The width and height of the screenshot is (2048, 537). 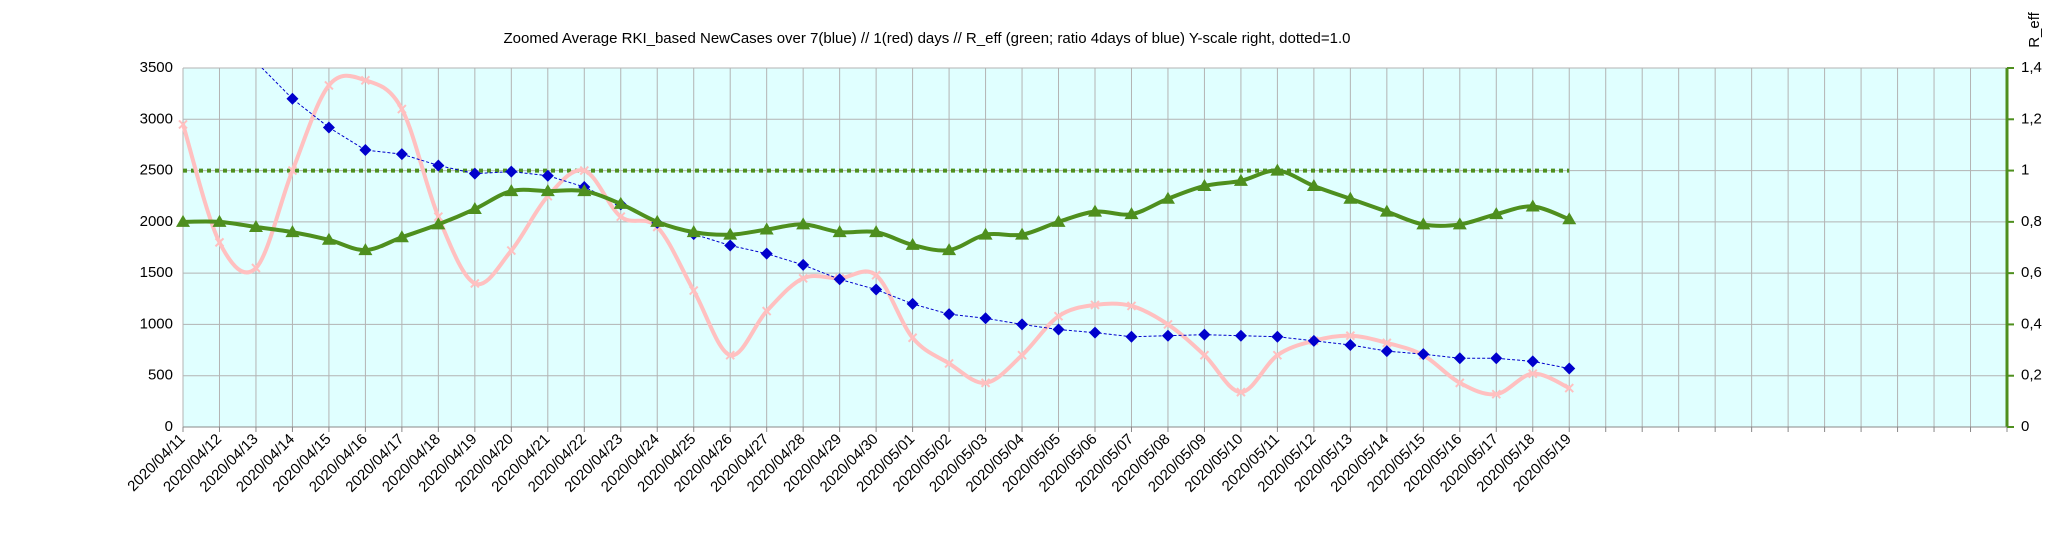 What do you see at coordinates (2031, 323) in the screenshot?
I see `y2-tick-label: 0,4` at bounding box center [2031, 323].